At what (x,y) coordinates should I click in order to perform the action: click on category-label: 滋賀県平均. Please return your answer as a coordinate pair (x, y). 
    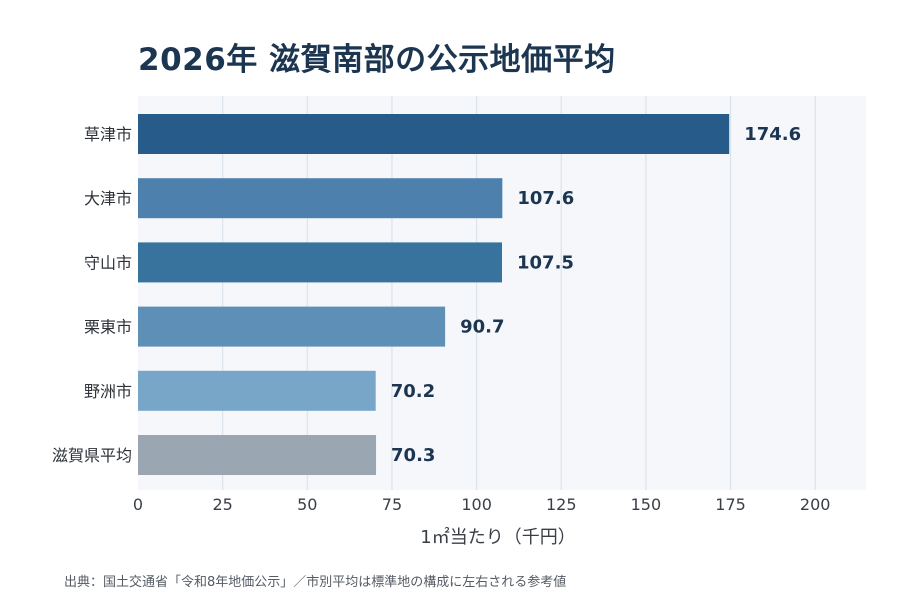
    Looking at the image, I should click on (92, 455).